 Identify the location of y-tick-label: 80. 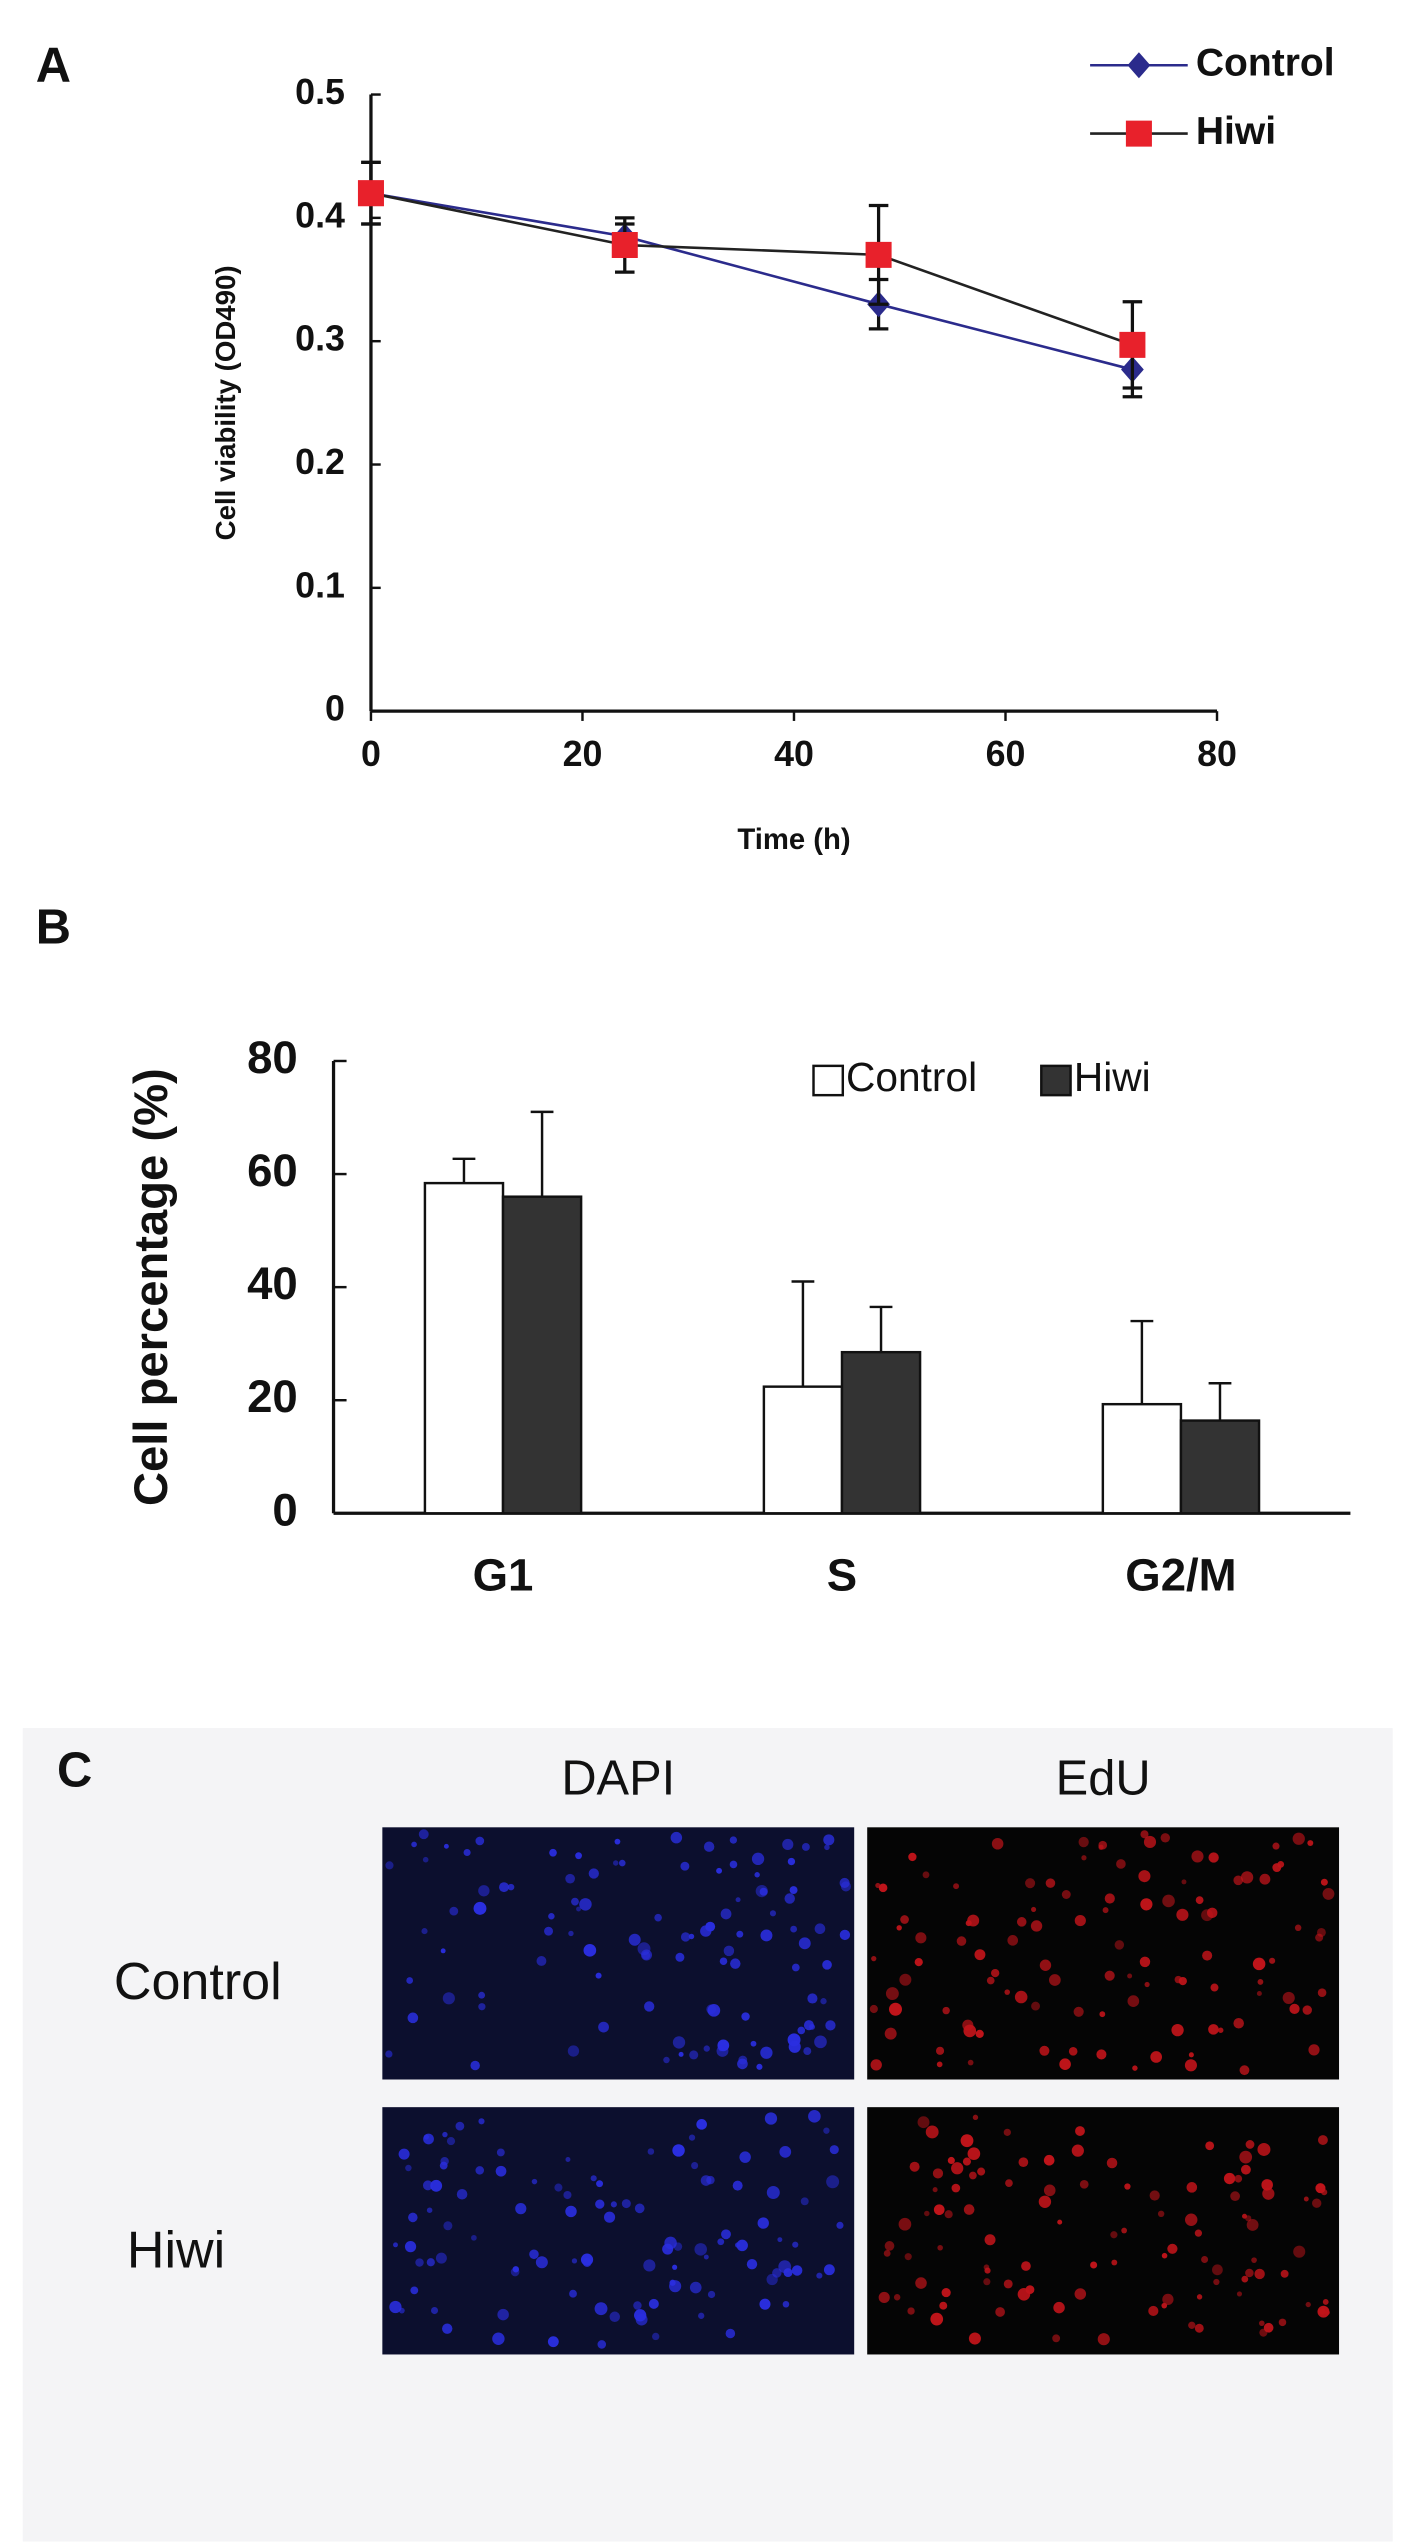
(272, 1057).